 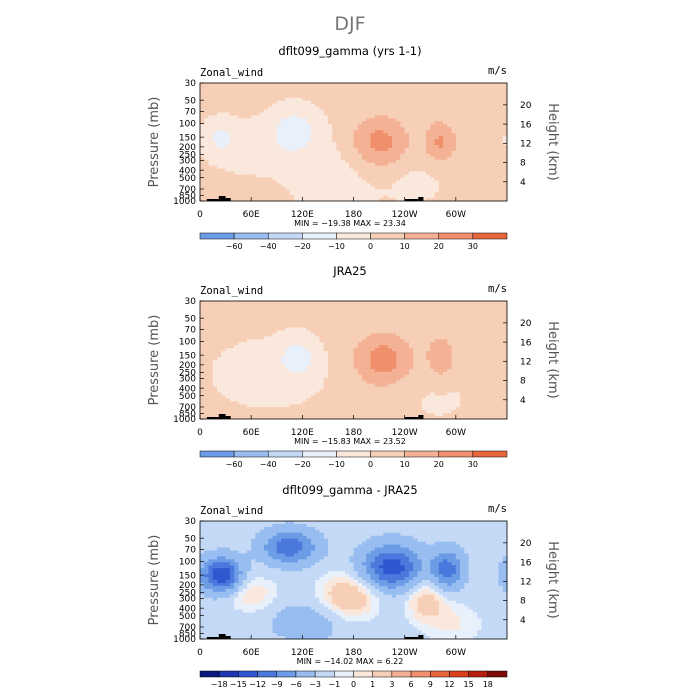 I want to click on pressure-tick-label: 200, so click(x=187, y=148).